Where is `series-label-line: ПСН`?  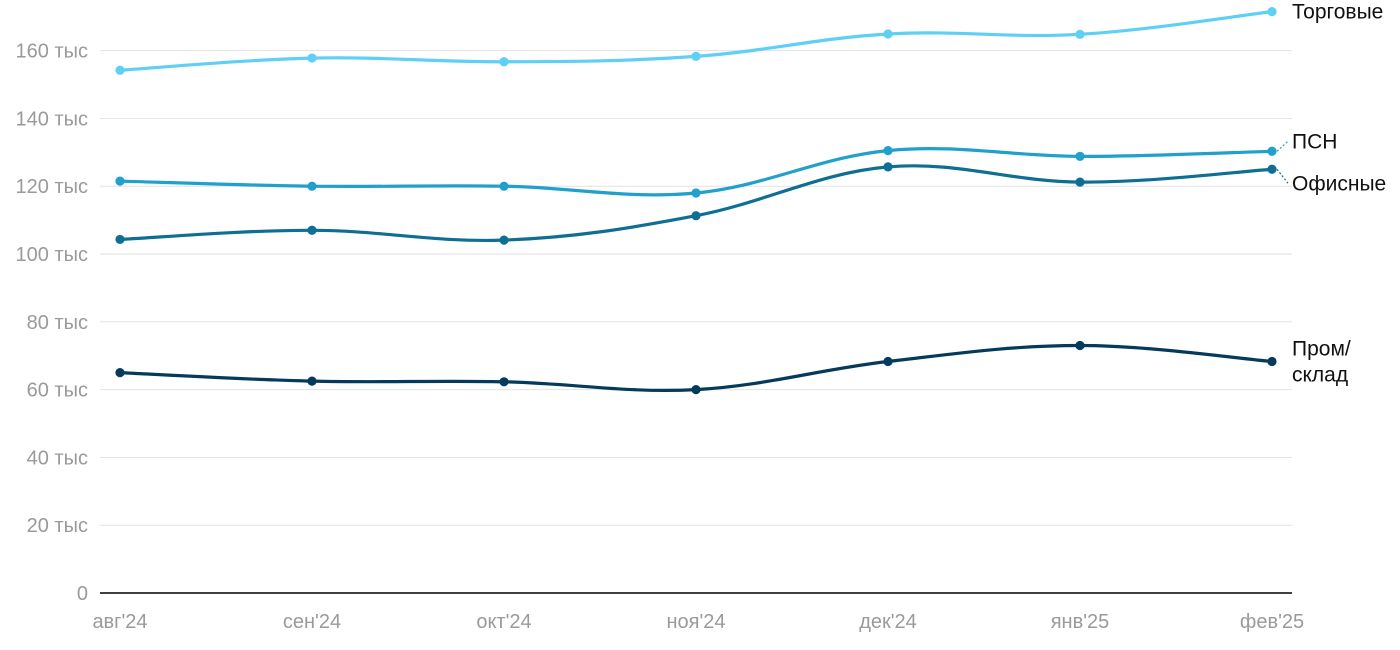 series-label-line: ПСН is located at coordinates (1314, 141).